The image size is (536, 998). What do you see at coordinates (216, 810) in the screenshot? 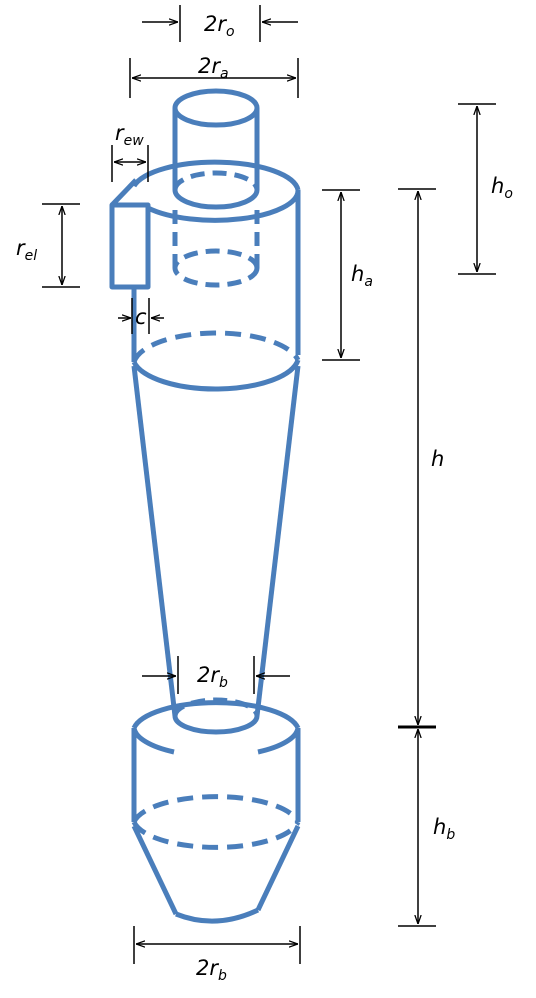
I see `dust-hopper` at bounding box center [216, 810].